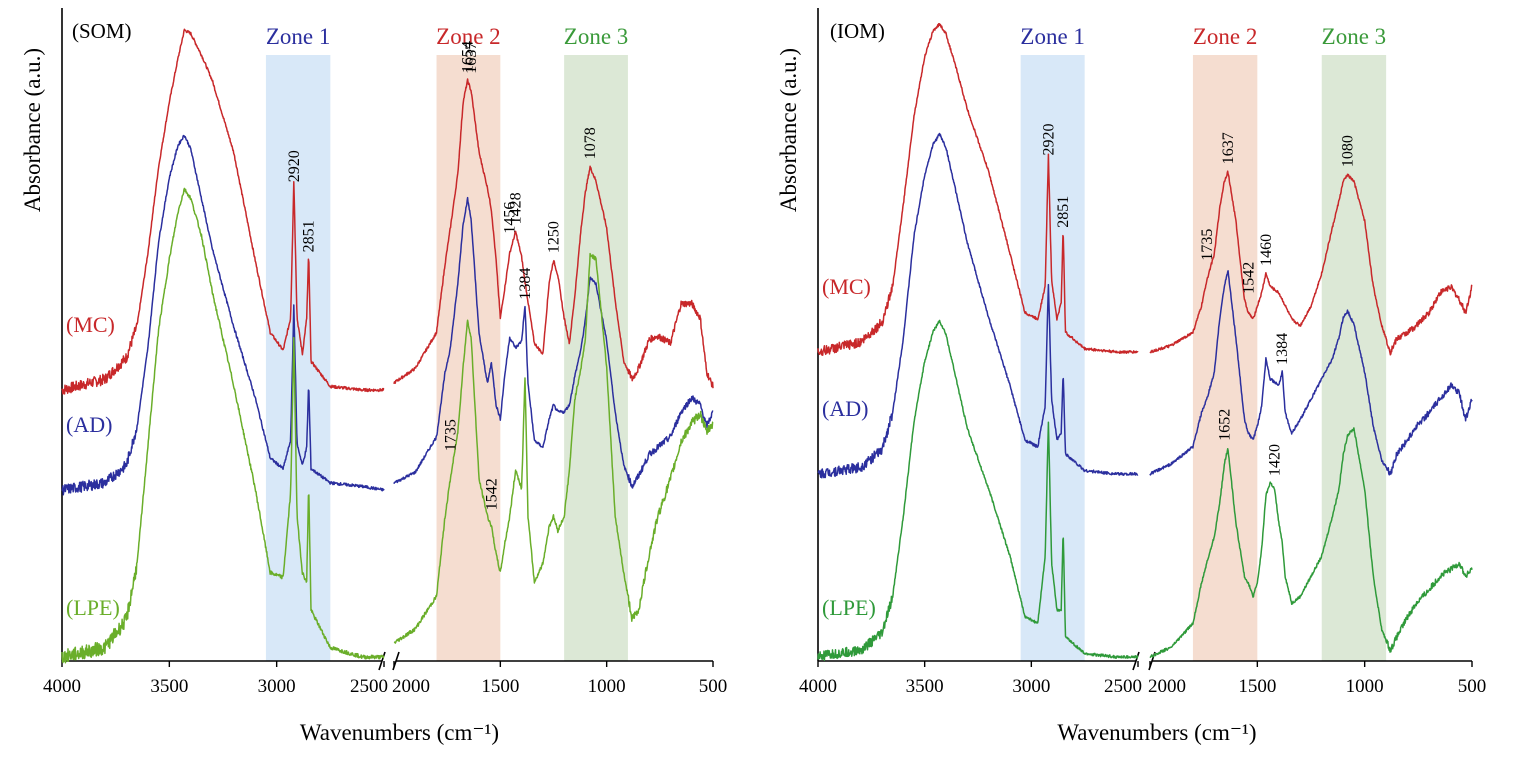  Describe the element at coordinates (1275, 460) in the screenshot. I see `peak-label: 1420` at that location.